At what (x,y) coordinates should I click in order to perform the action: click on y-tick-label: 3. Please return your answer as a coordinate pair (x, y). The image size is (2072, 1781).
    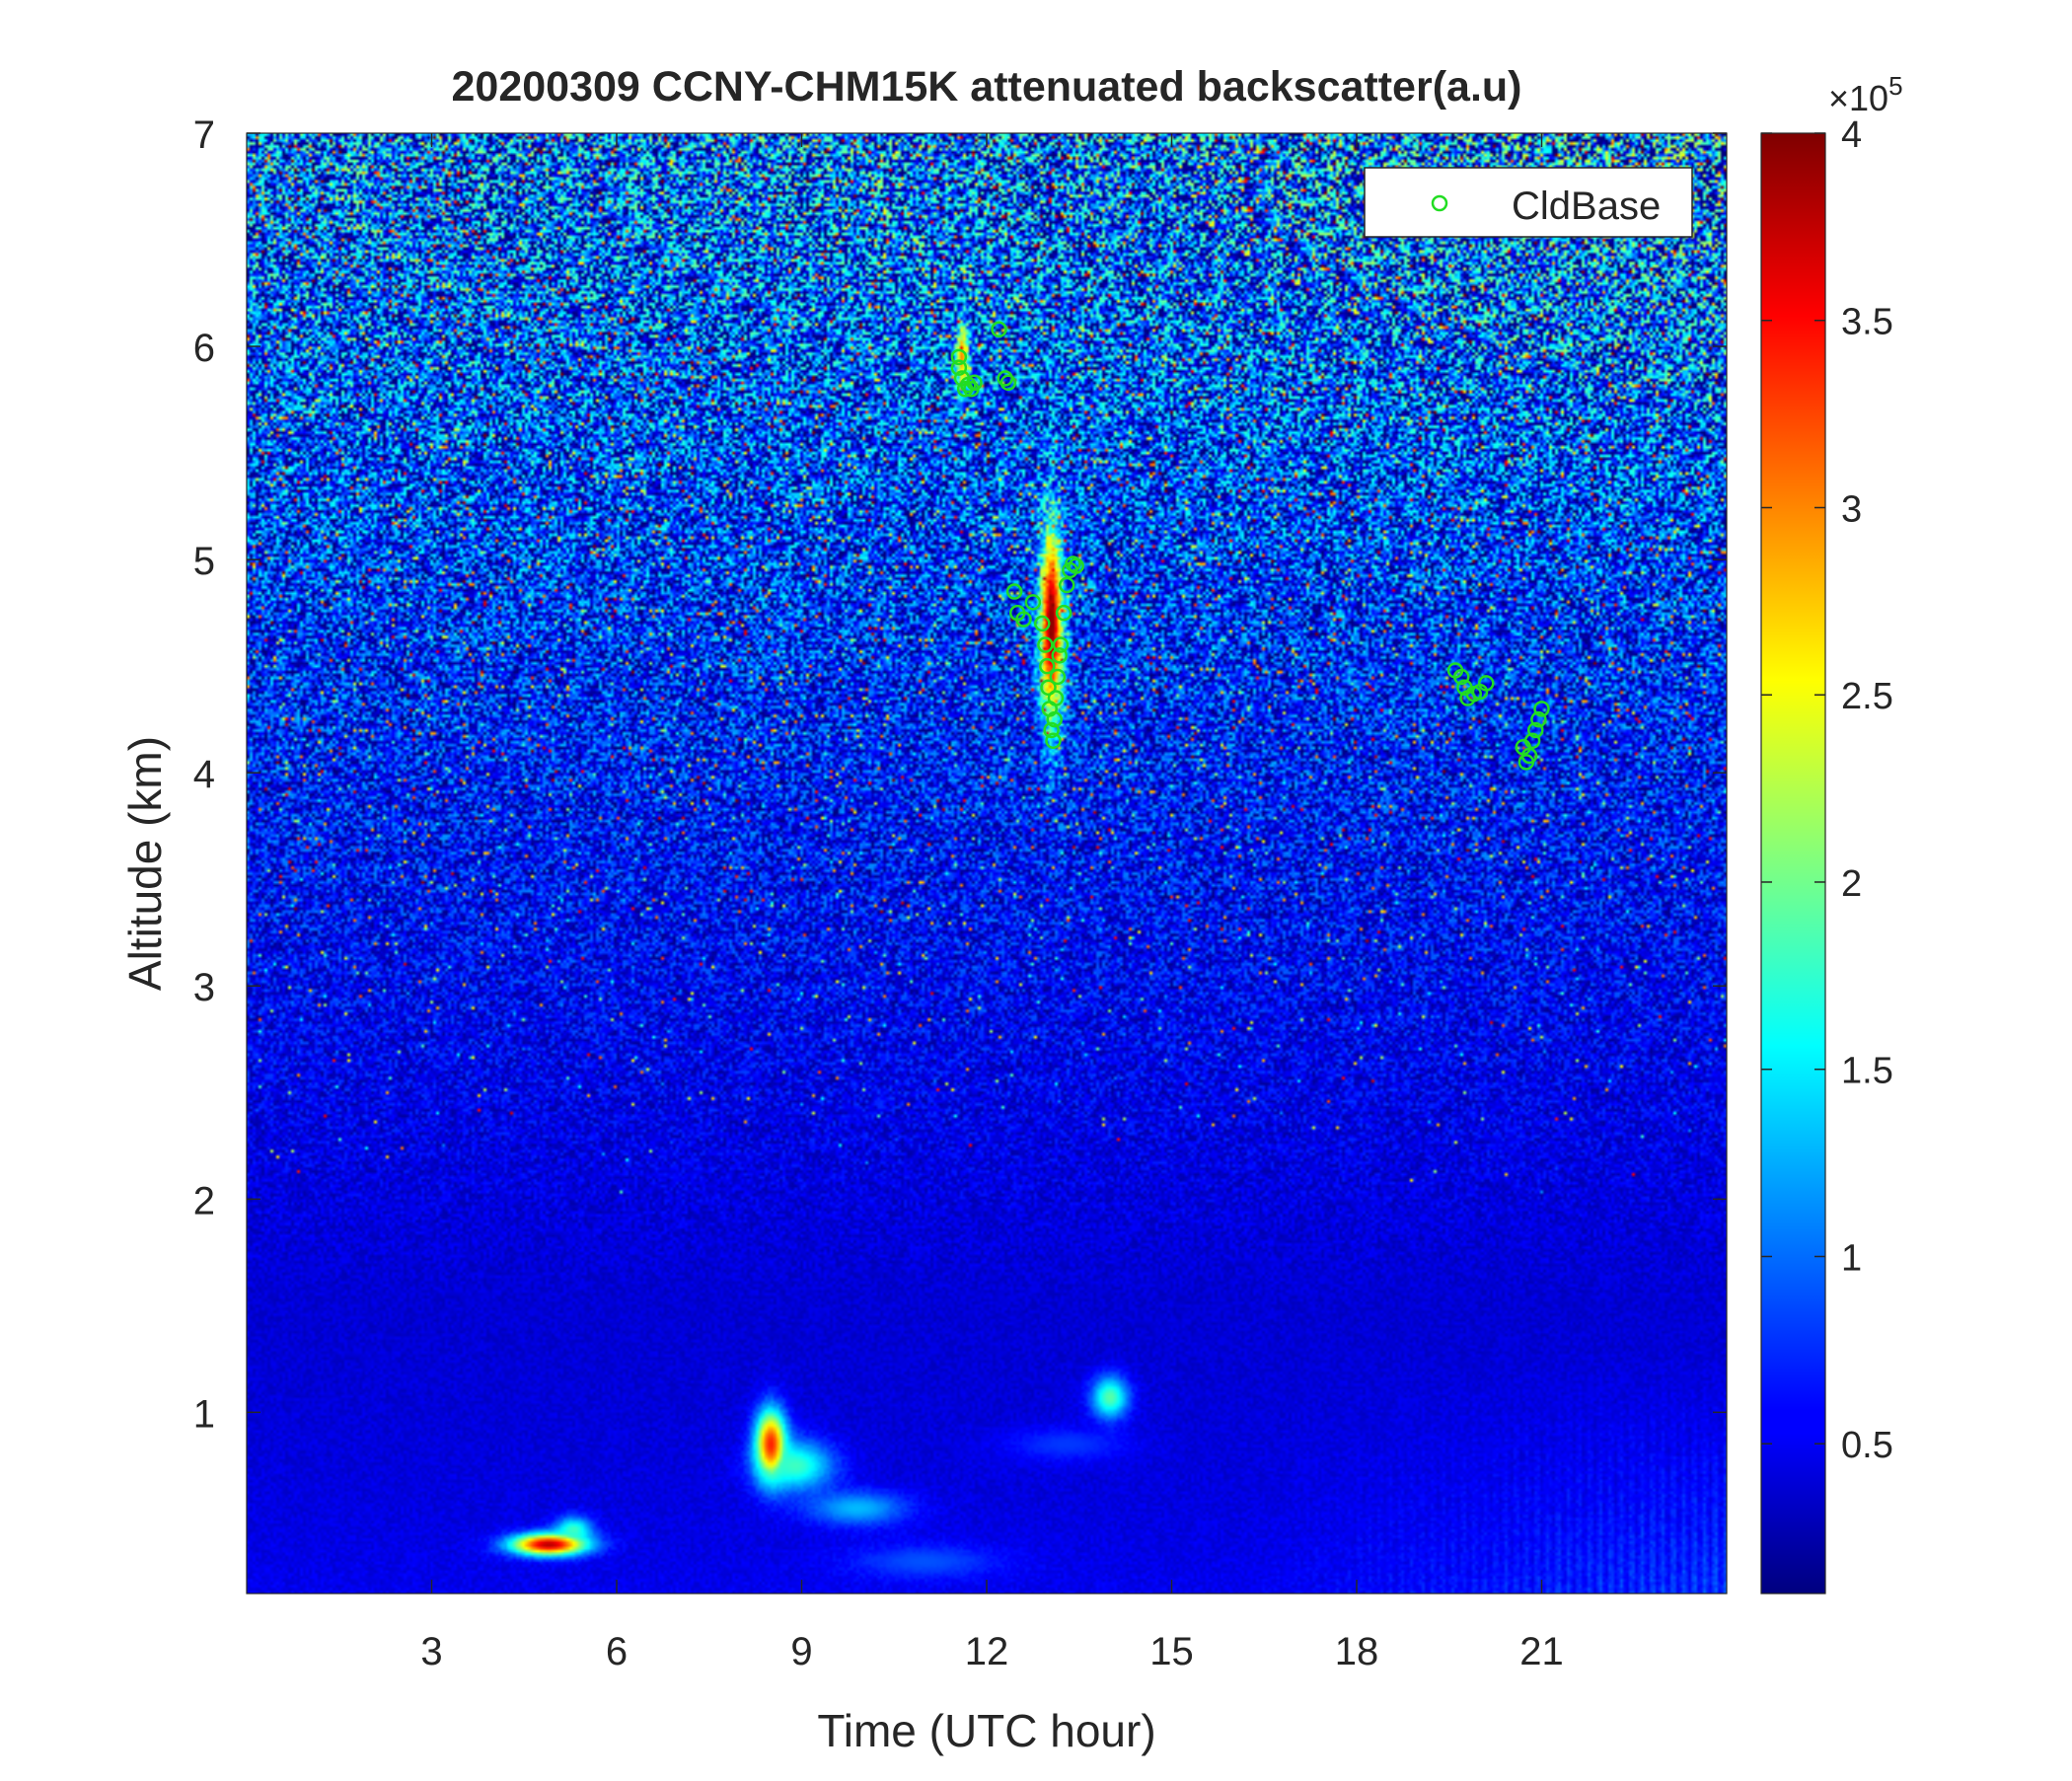
    Looking at the image, I should click on (204, 988).